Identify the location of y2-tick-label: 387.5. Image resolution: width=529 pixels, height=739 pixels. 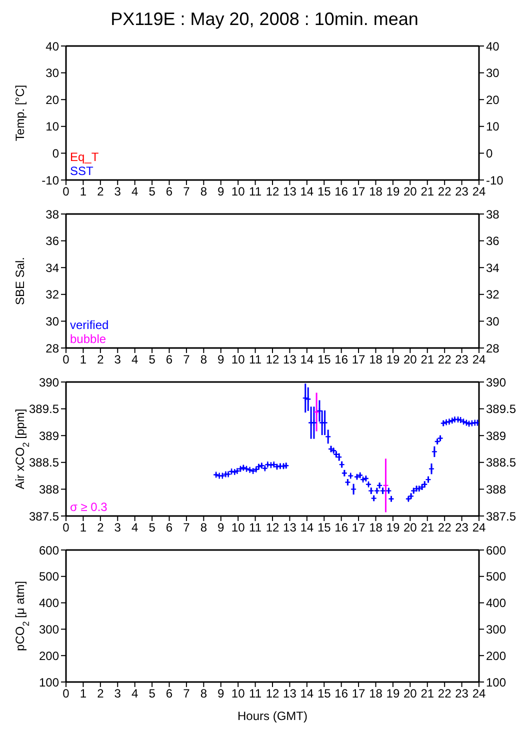
(501, 516).